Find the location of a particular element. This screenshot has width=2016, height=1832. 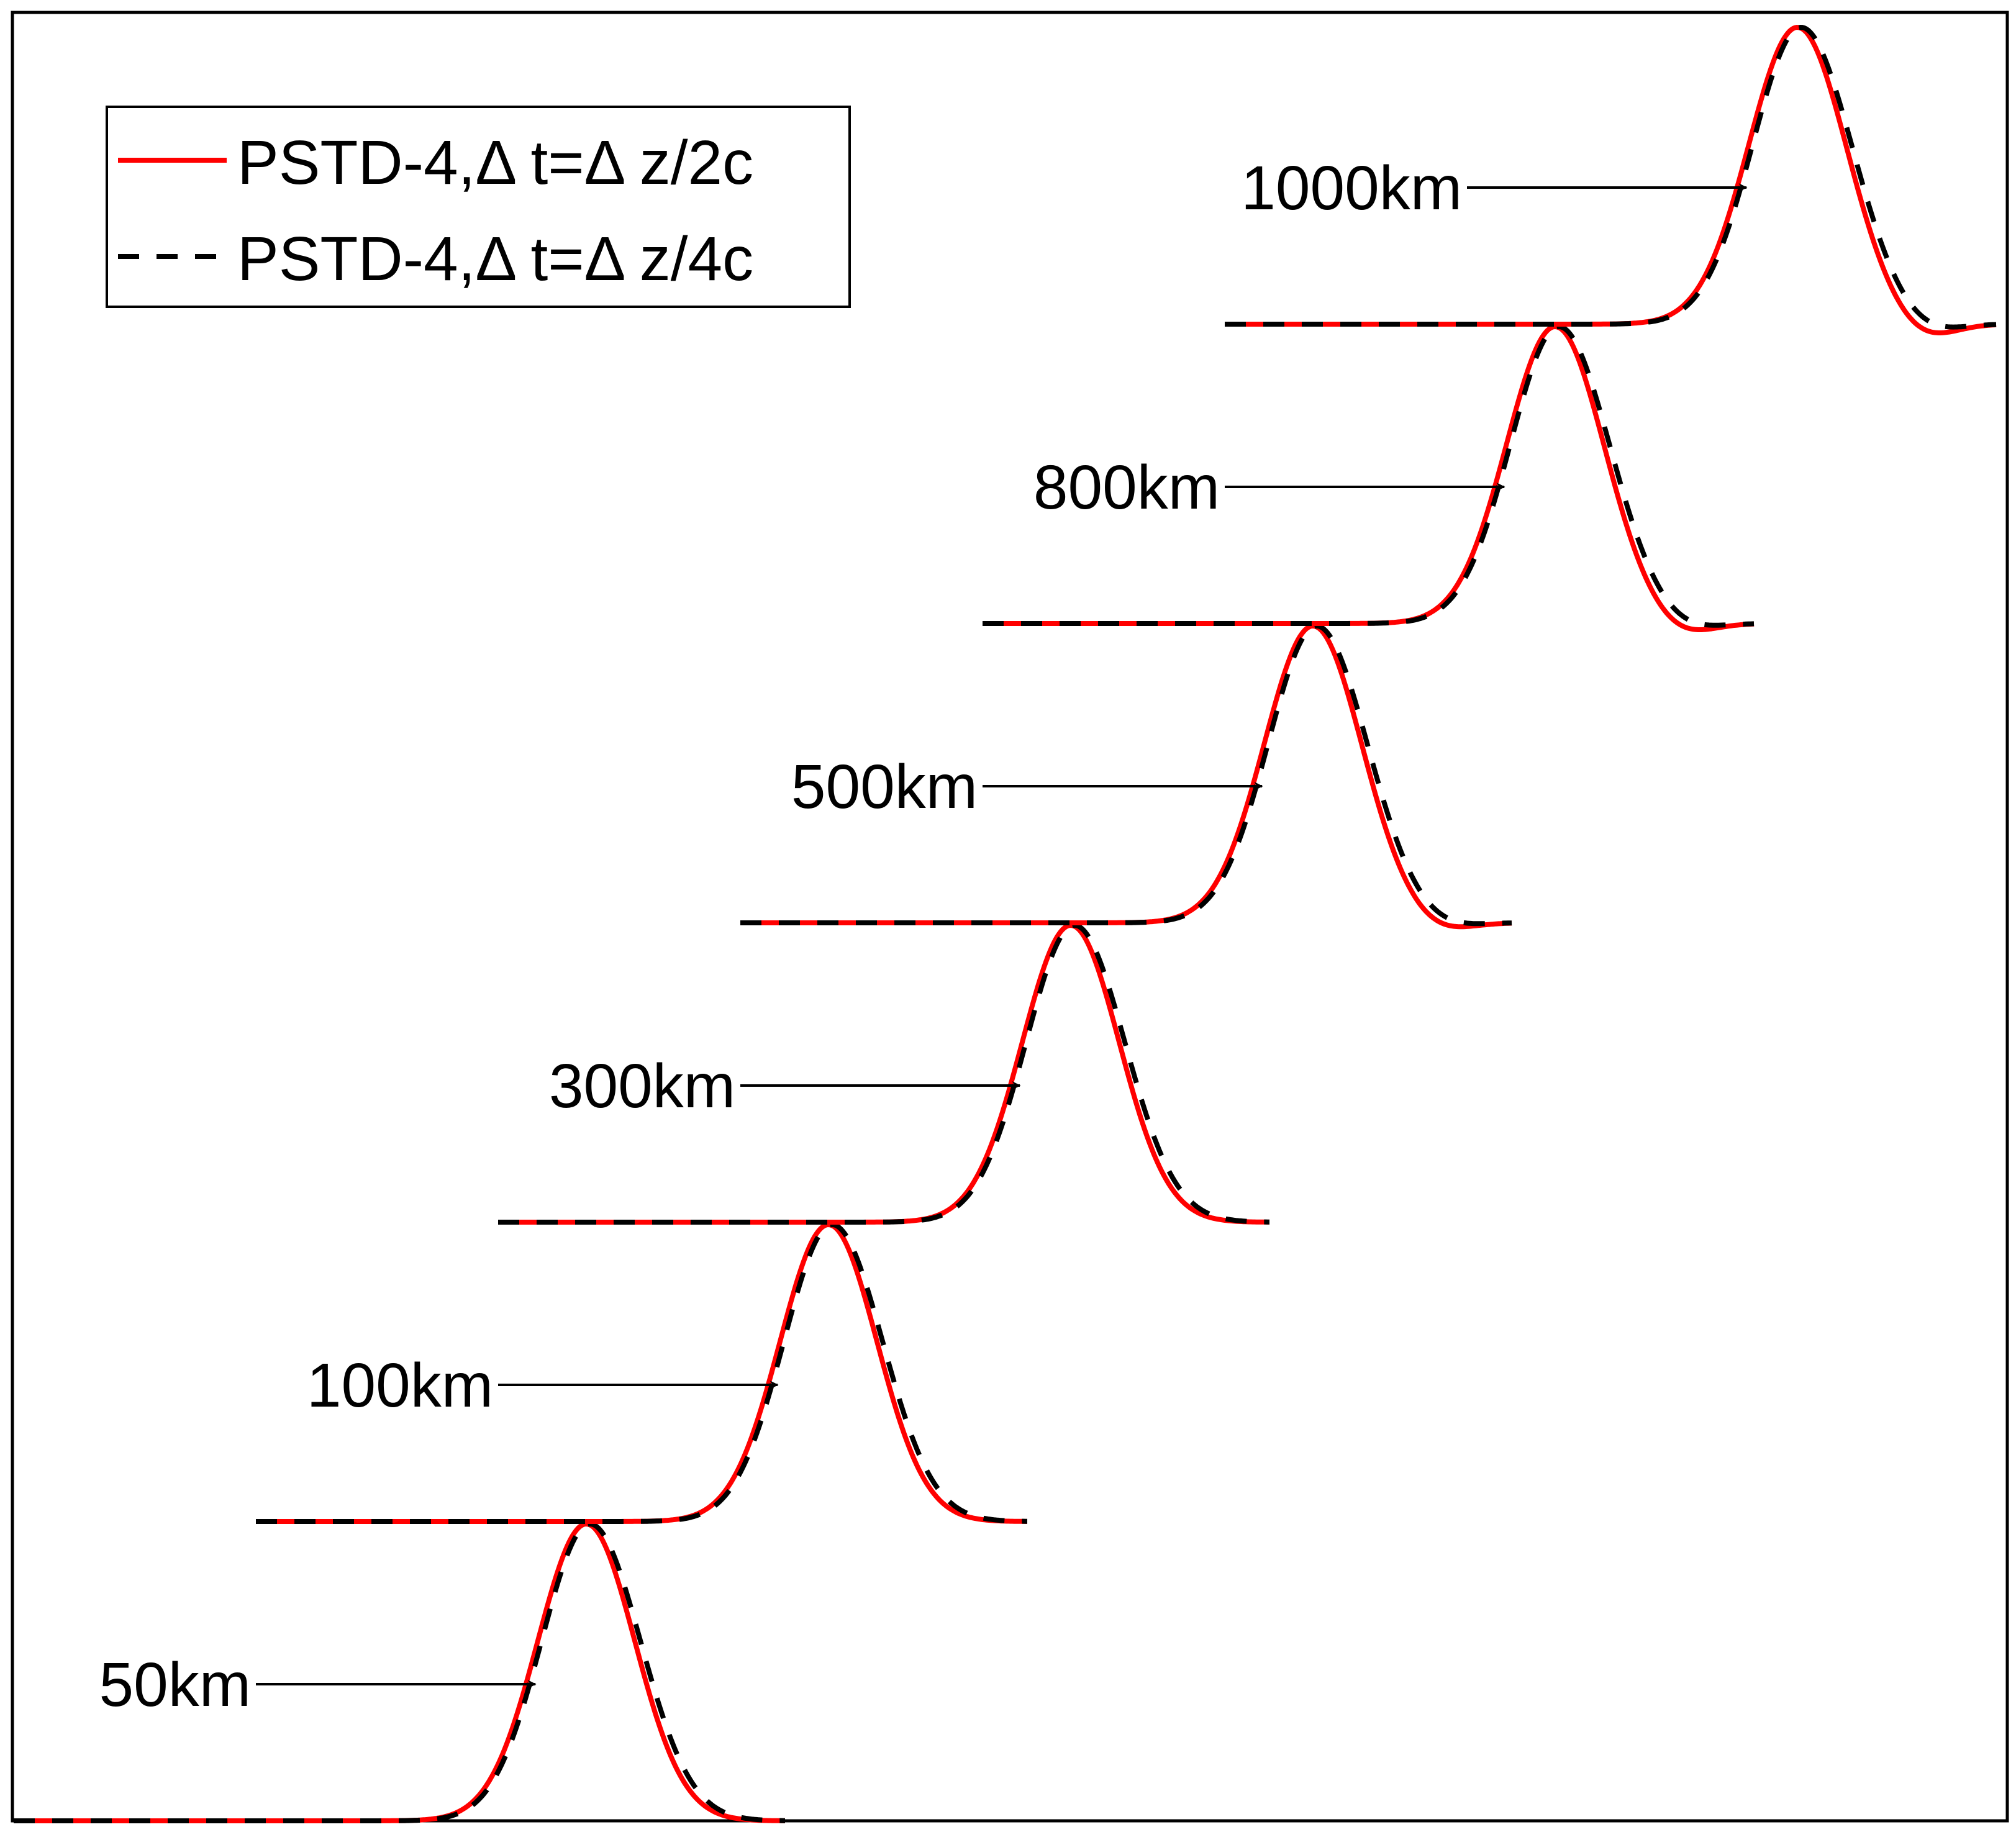

series-1-line-500km is located at coordinates (1126, 775).